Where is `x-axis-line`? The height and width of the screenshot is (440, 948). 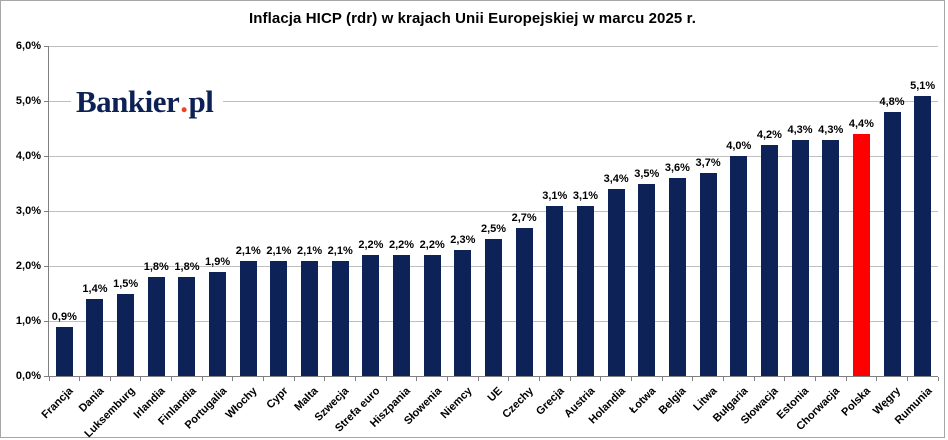
x-axis-line is located at coordinates (493, 376).